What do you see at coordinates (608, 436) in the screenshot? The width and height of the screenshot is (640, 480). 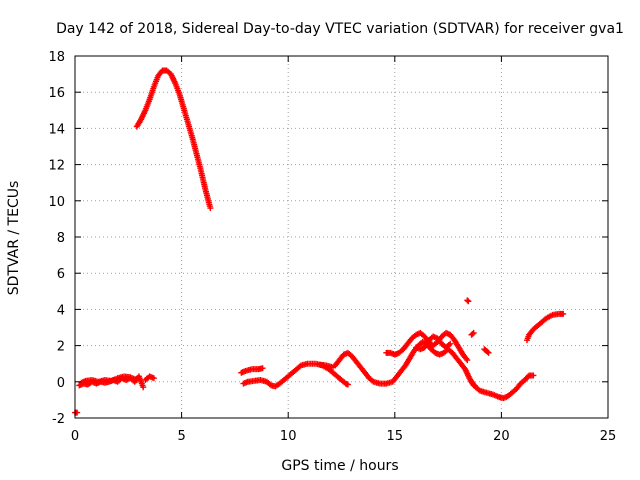 I see `x-tick-label: 25` at bounding box center [608, 436].